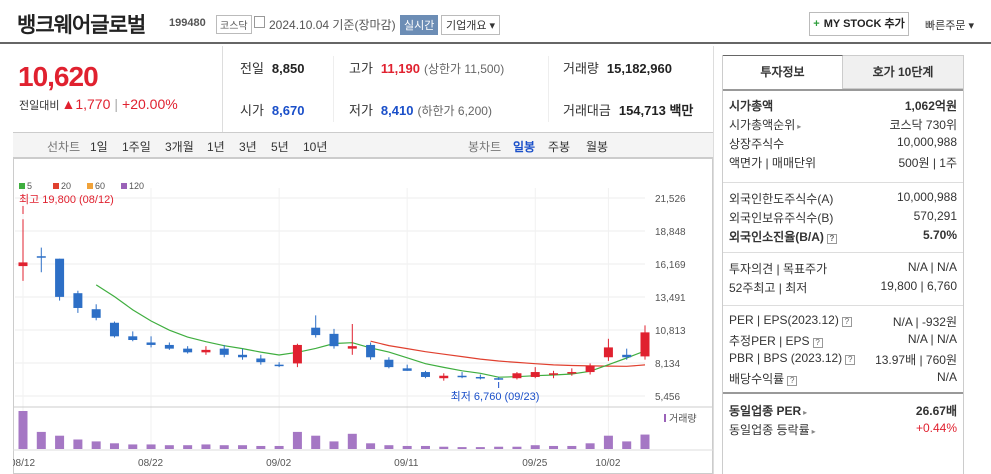 This screenshot has height=474, width=991. What do you see at coordinates (781, 199) in the screenshot?
I see `info-key: 외국인한도주식수(A)` at bounding box center [781, 199].